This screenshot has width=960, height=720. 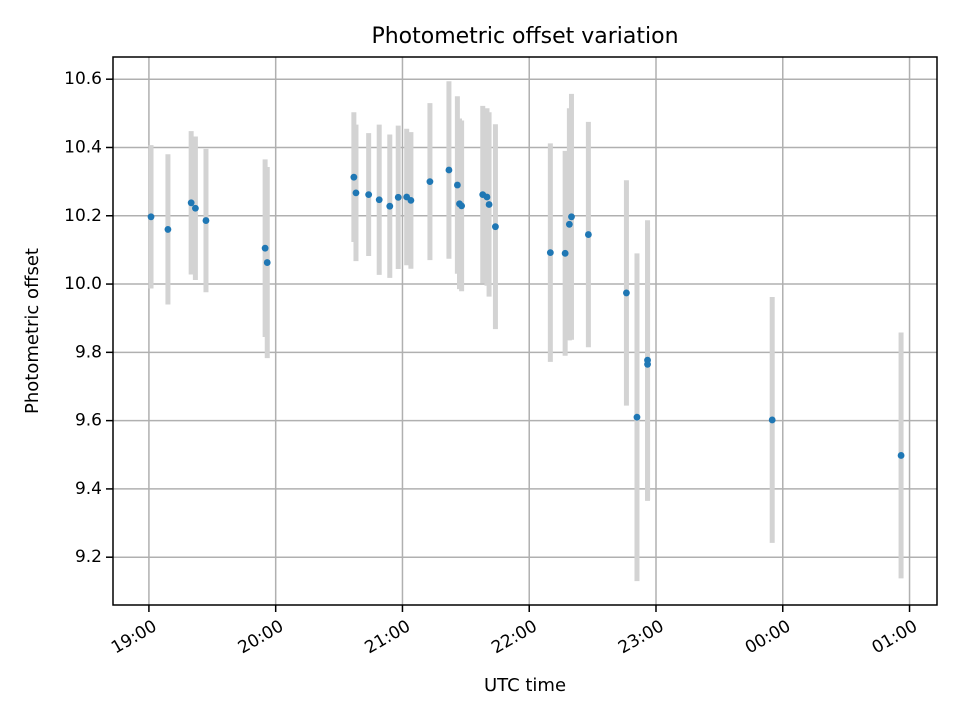 I want to click on y-axis-label: Photometric offset, so click(x=32, y=331).